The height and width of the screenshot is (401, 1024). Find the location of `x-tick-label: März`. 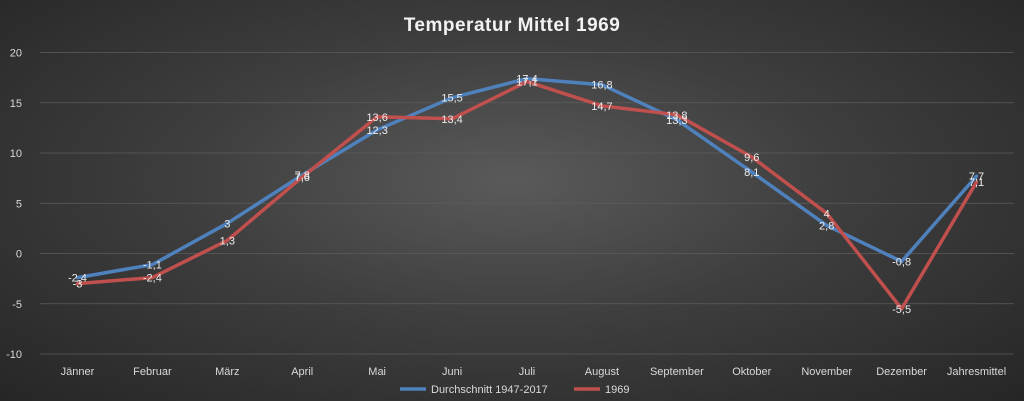

x-tick-label: März is located at coordinates (227, 372).